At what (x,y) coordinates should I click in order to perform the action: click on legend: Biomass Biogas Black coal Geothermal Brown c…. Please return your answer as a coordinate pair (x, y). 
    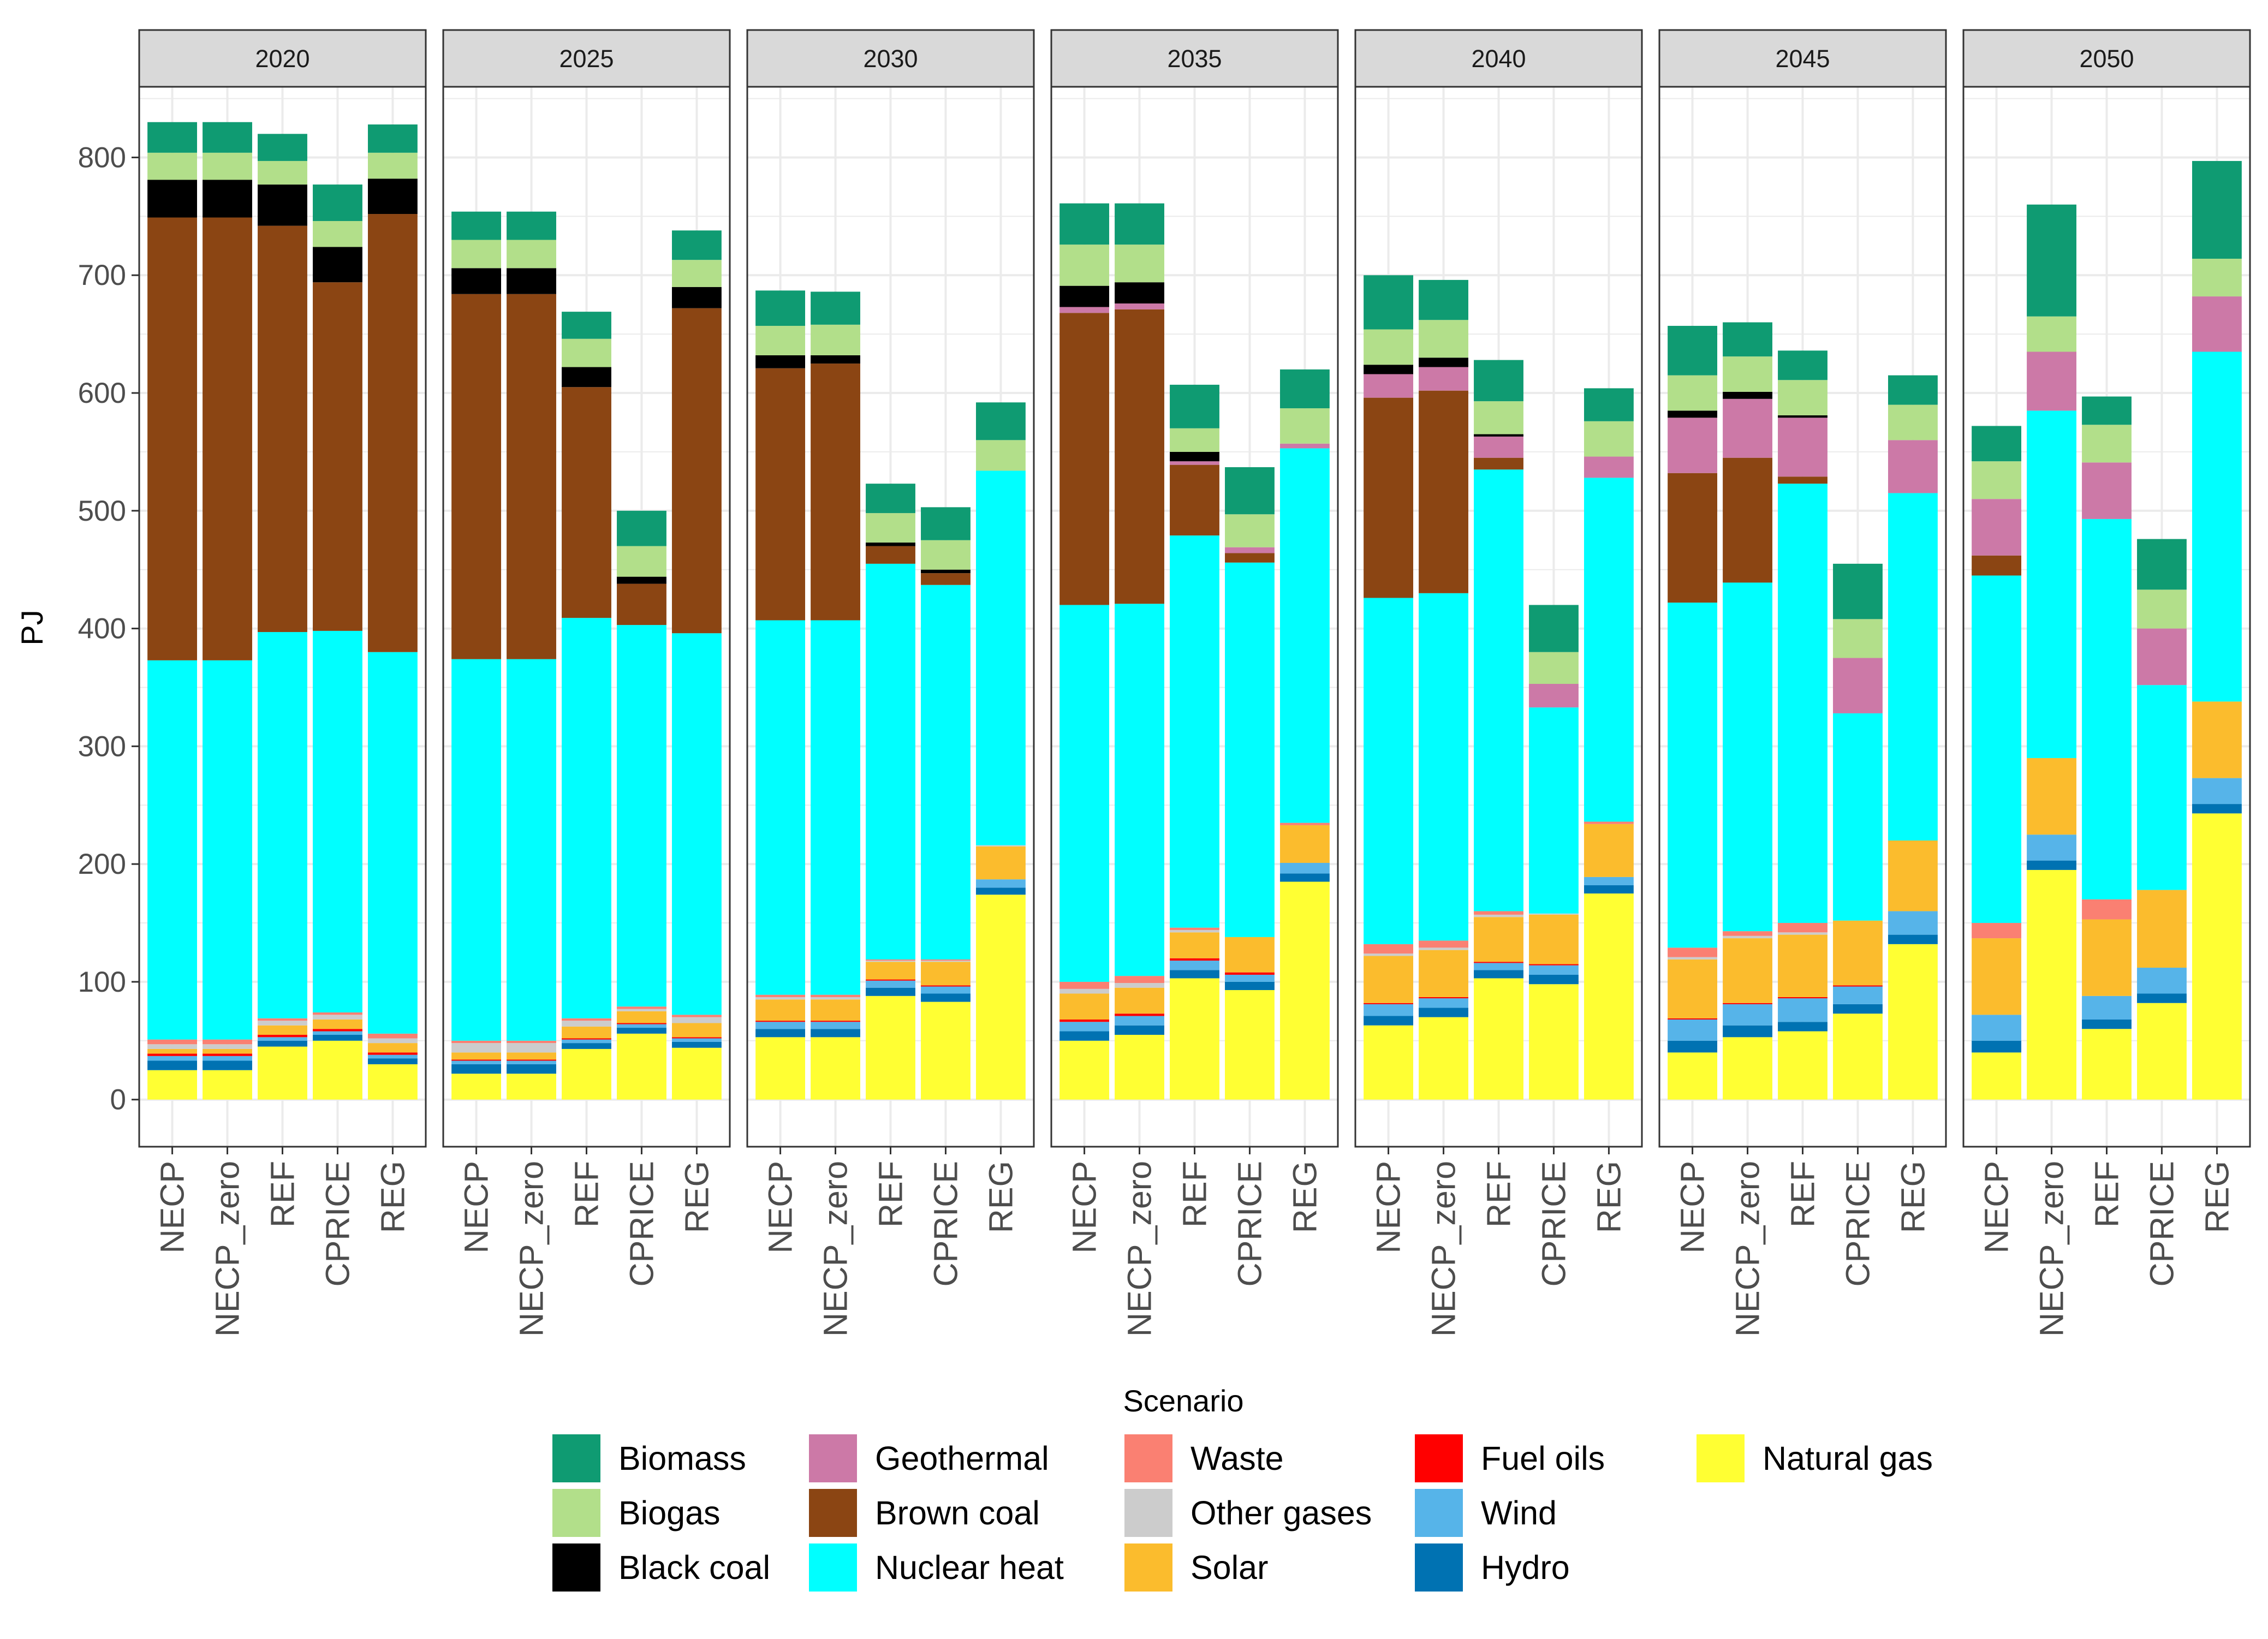
    Looking at the image, I should click on (1242, 1513).